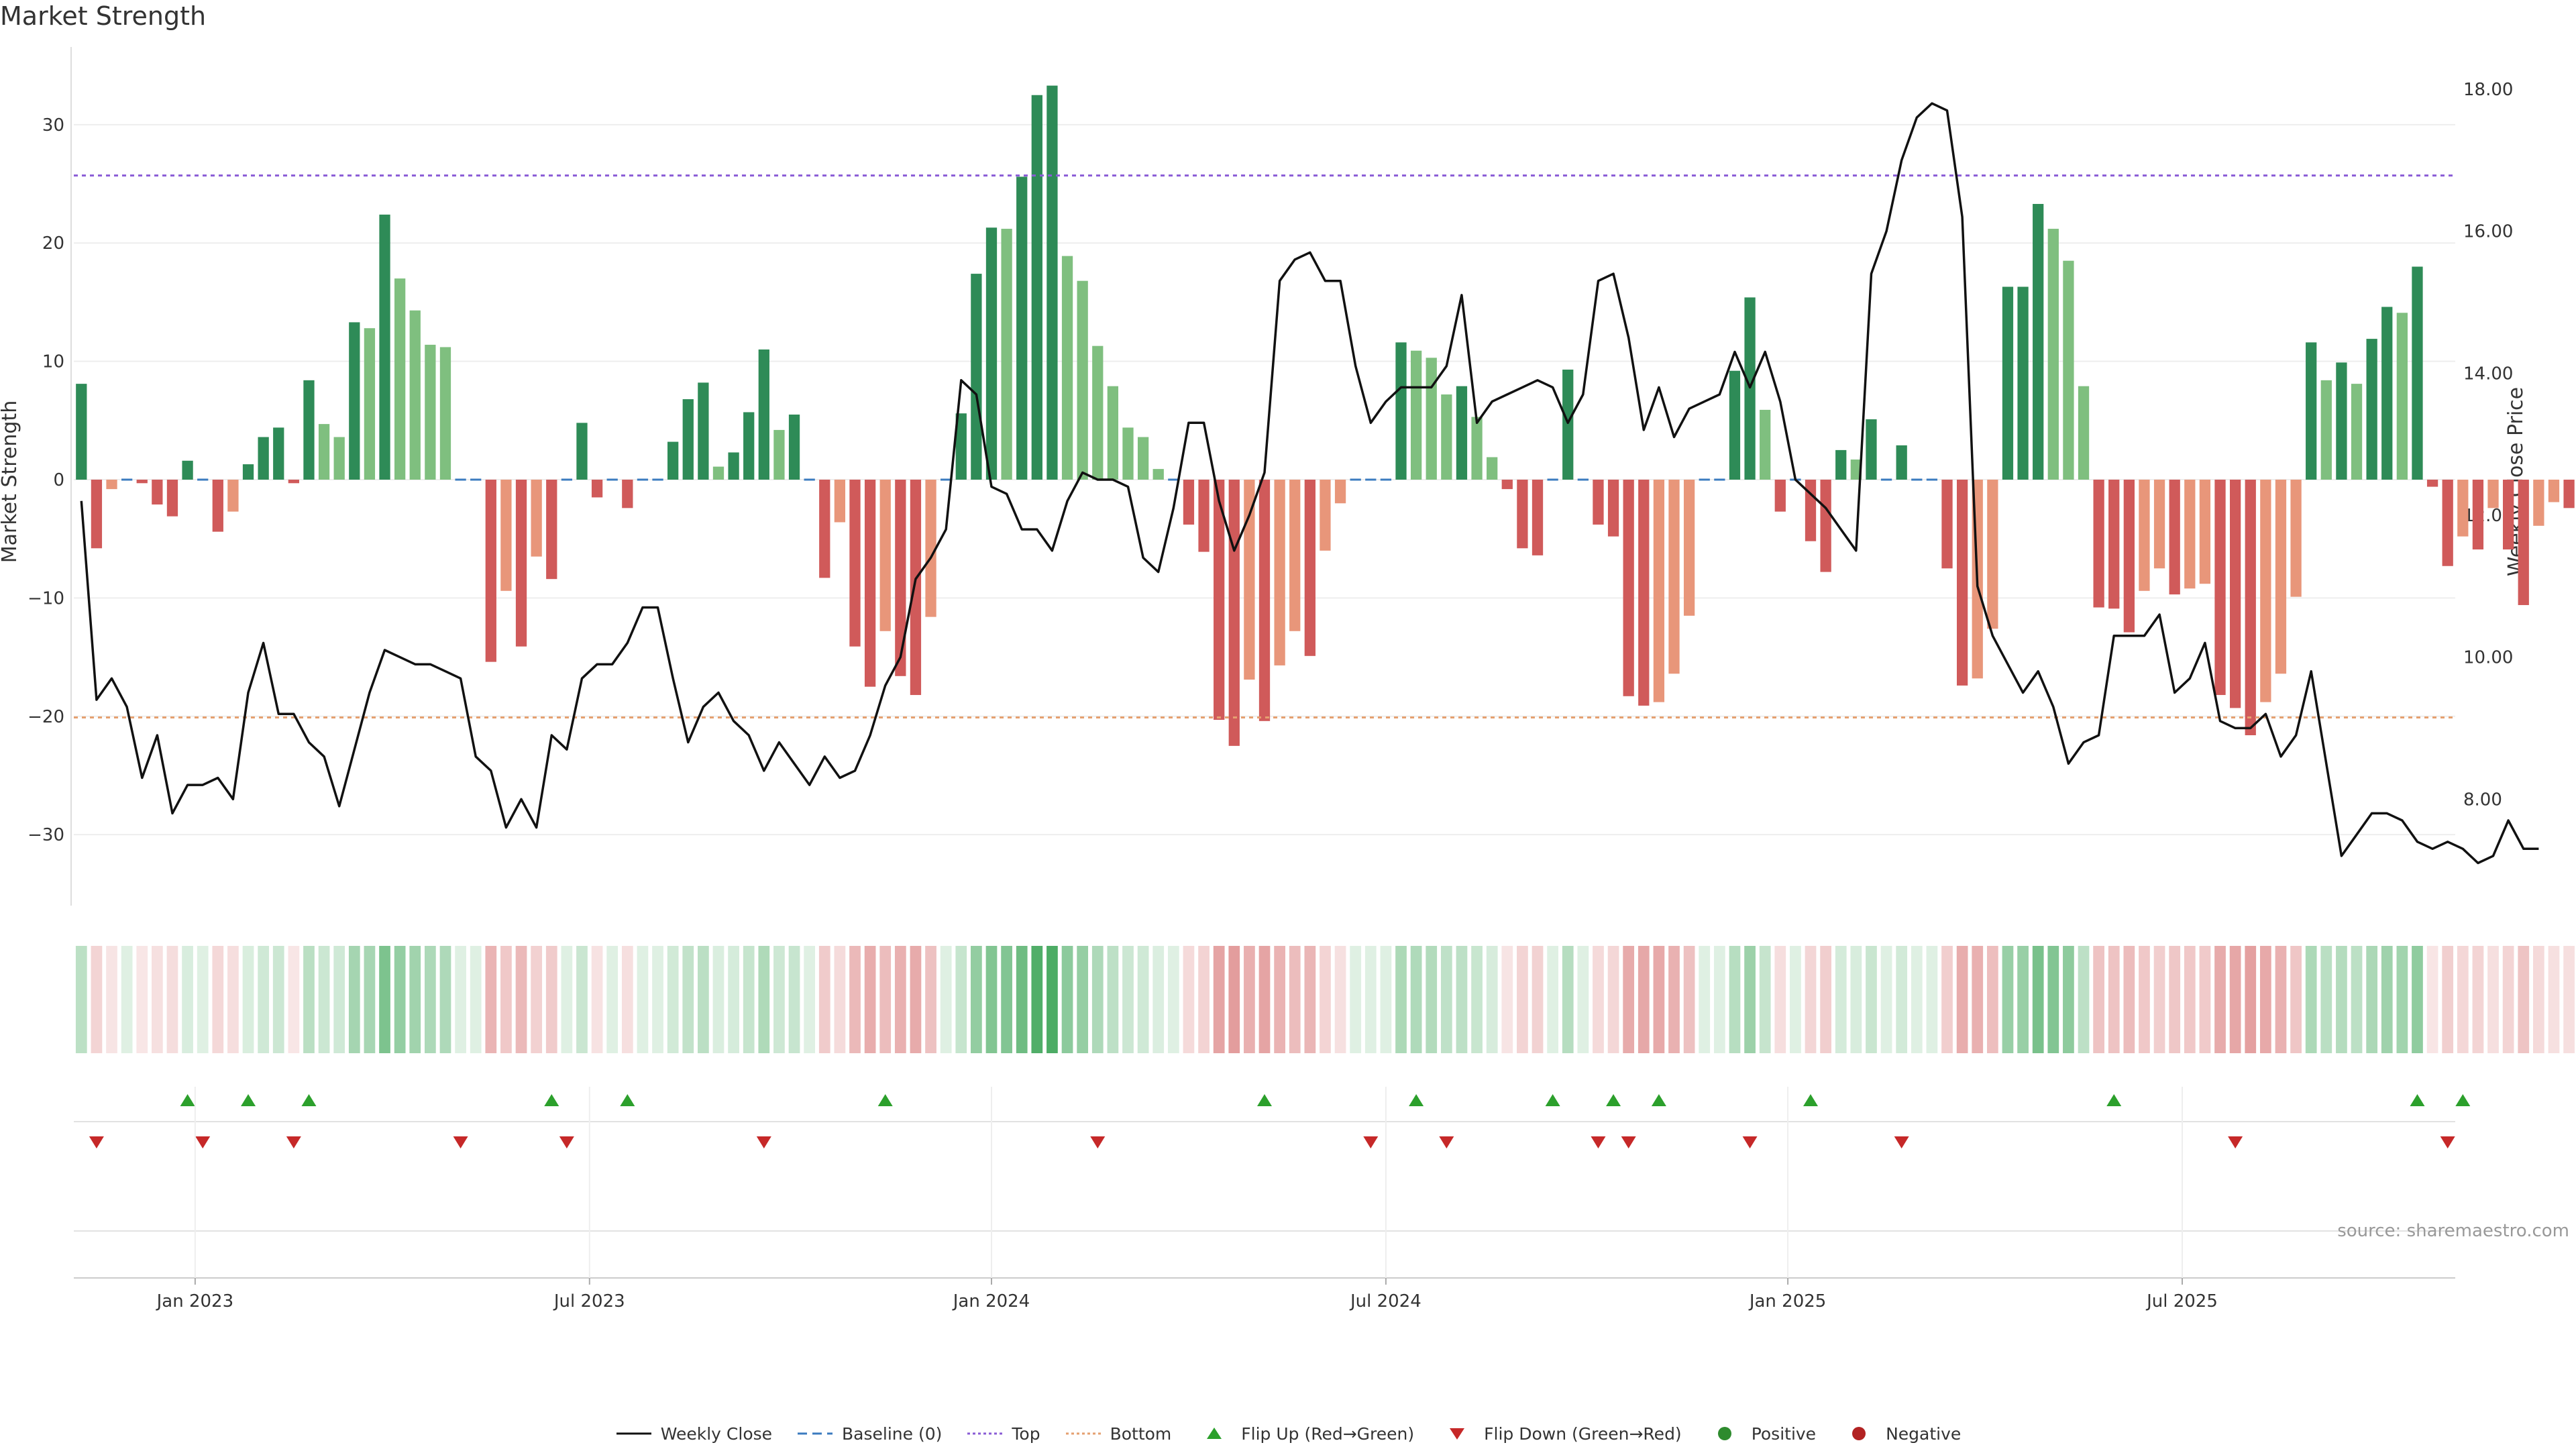 This screenshot has width=2576, height=1449. Describe the element at coordinates (1325, 999) in the screenshot. I see `heat-strip` at that location.